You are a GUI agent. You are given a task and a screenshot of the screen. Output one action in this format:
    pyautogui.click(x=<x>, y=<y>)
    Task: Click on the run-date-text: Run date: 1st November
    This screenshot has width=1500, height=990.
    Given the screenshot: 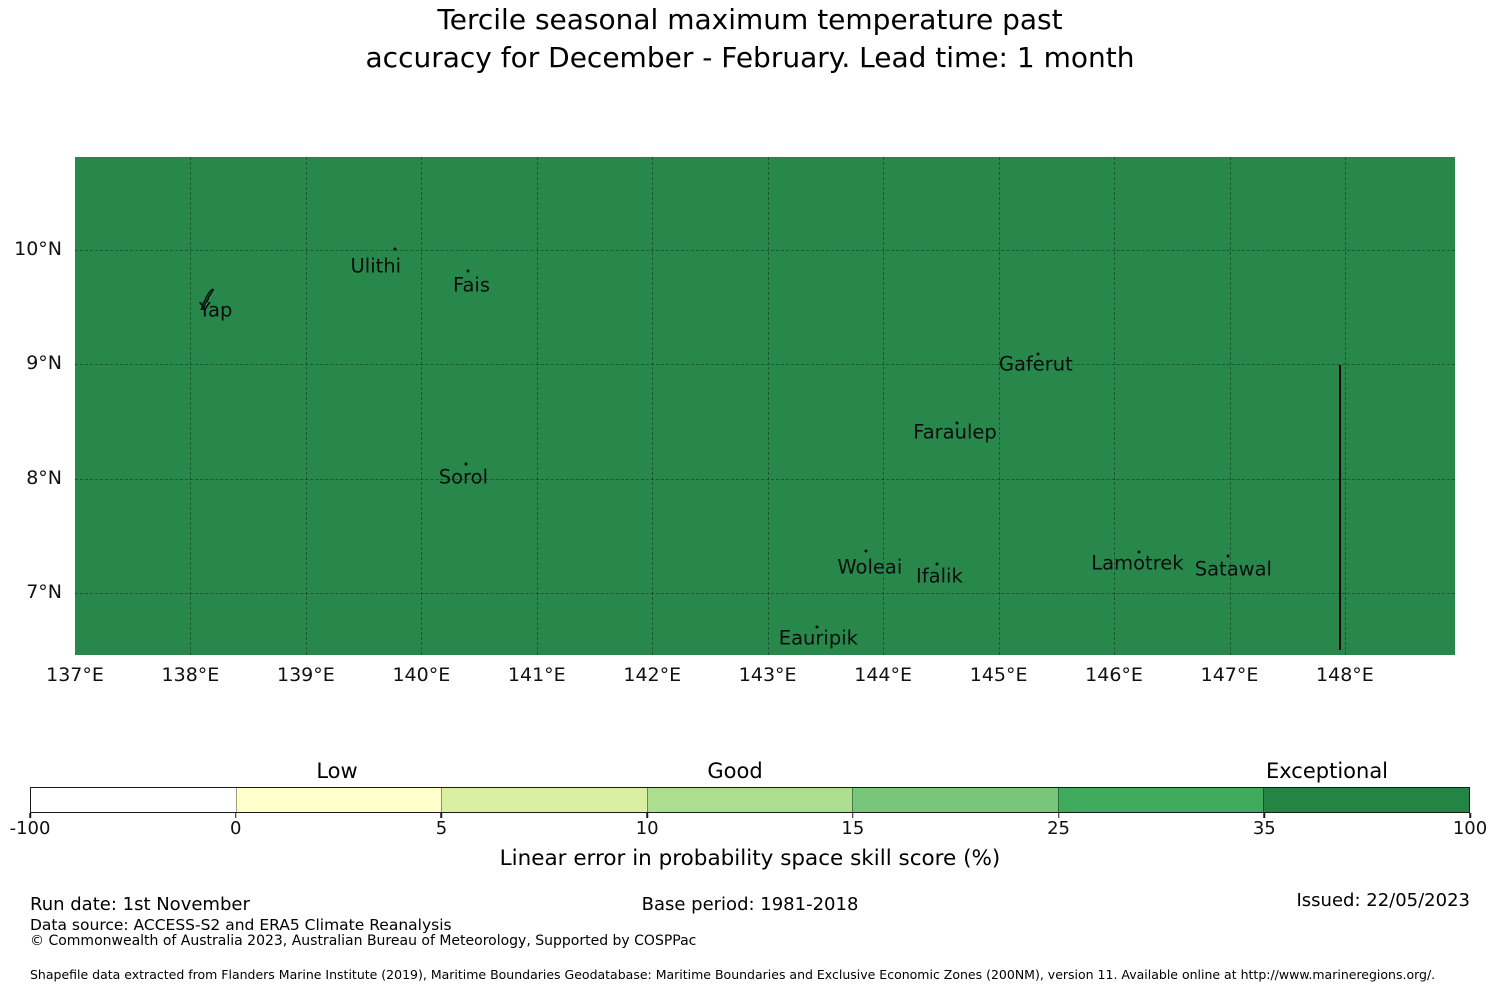 What is the action you would take?
    pyautogui.click(x=140, y=904)
    